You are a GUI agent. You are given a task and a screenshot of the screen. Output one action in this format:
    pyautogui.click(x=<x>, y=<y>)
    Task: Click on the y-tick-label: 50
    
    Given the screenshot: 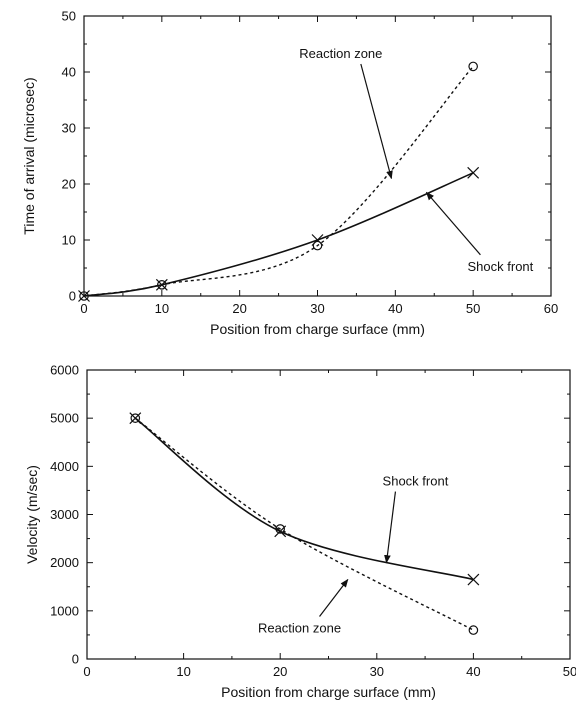 What is the action you would take?
    pyautogui.click(x=69, y=16)
    